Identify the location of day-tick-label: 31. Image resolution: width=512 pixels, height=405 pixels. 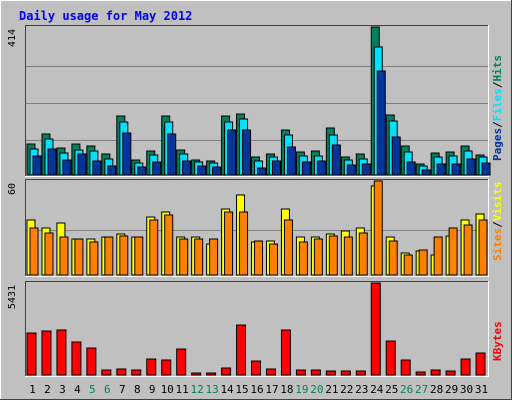
(481, 389).